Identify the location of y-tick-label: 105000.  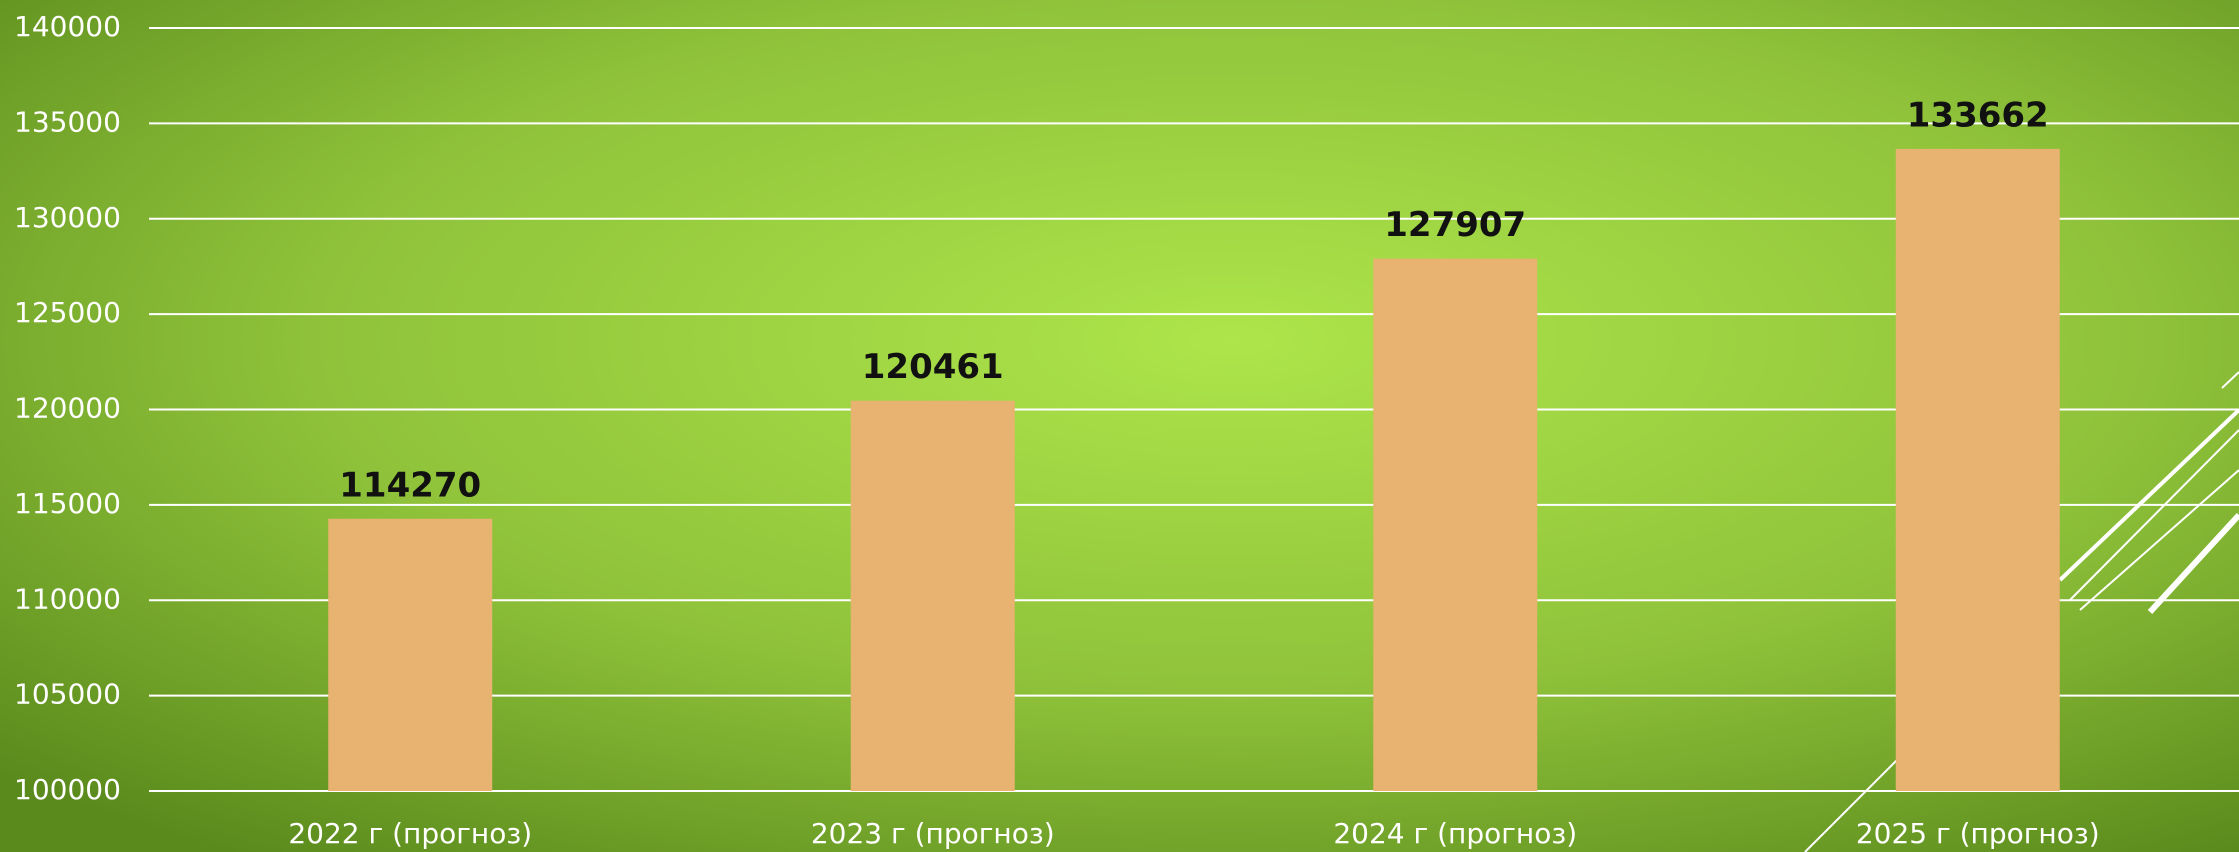
(67, 694).